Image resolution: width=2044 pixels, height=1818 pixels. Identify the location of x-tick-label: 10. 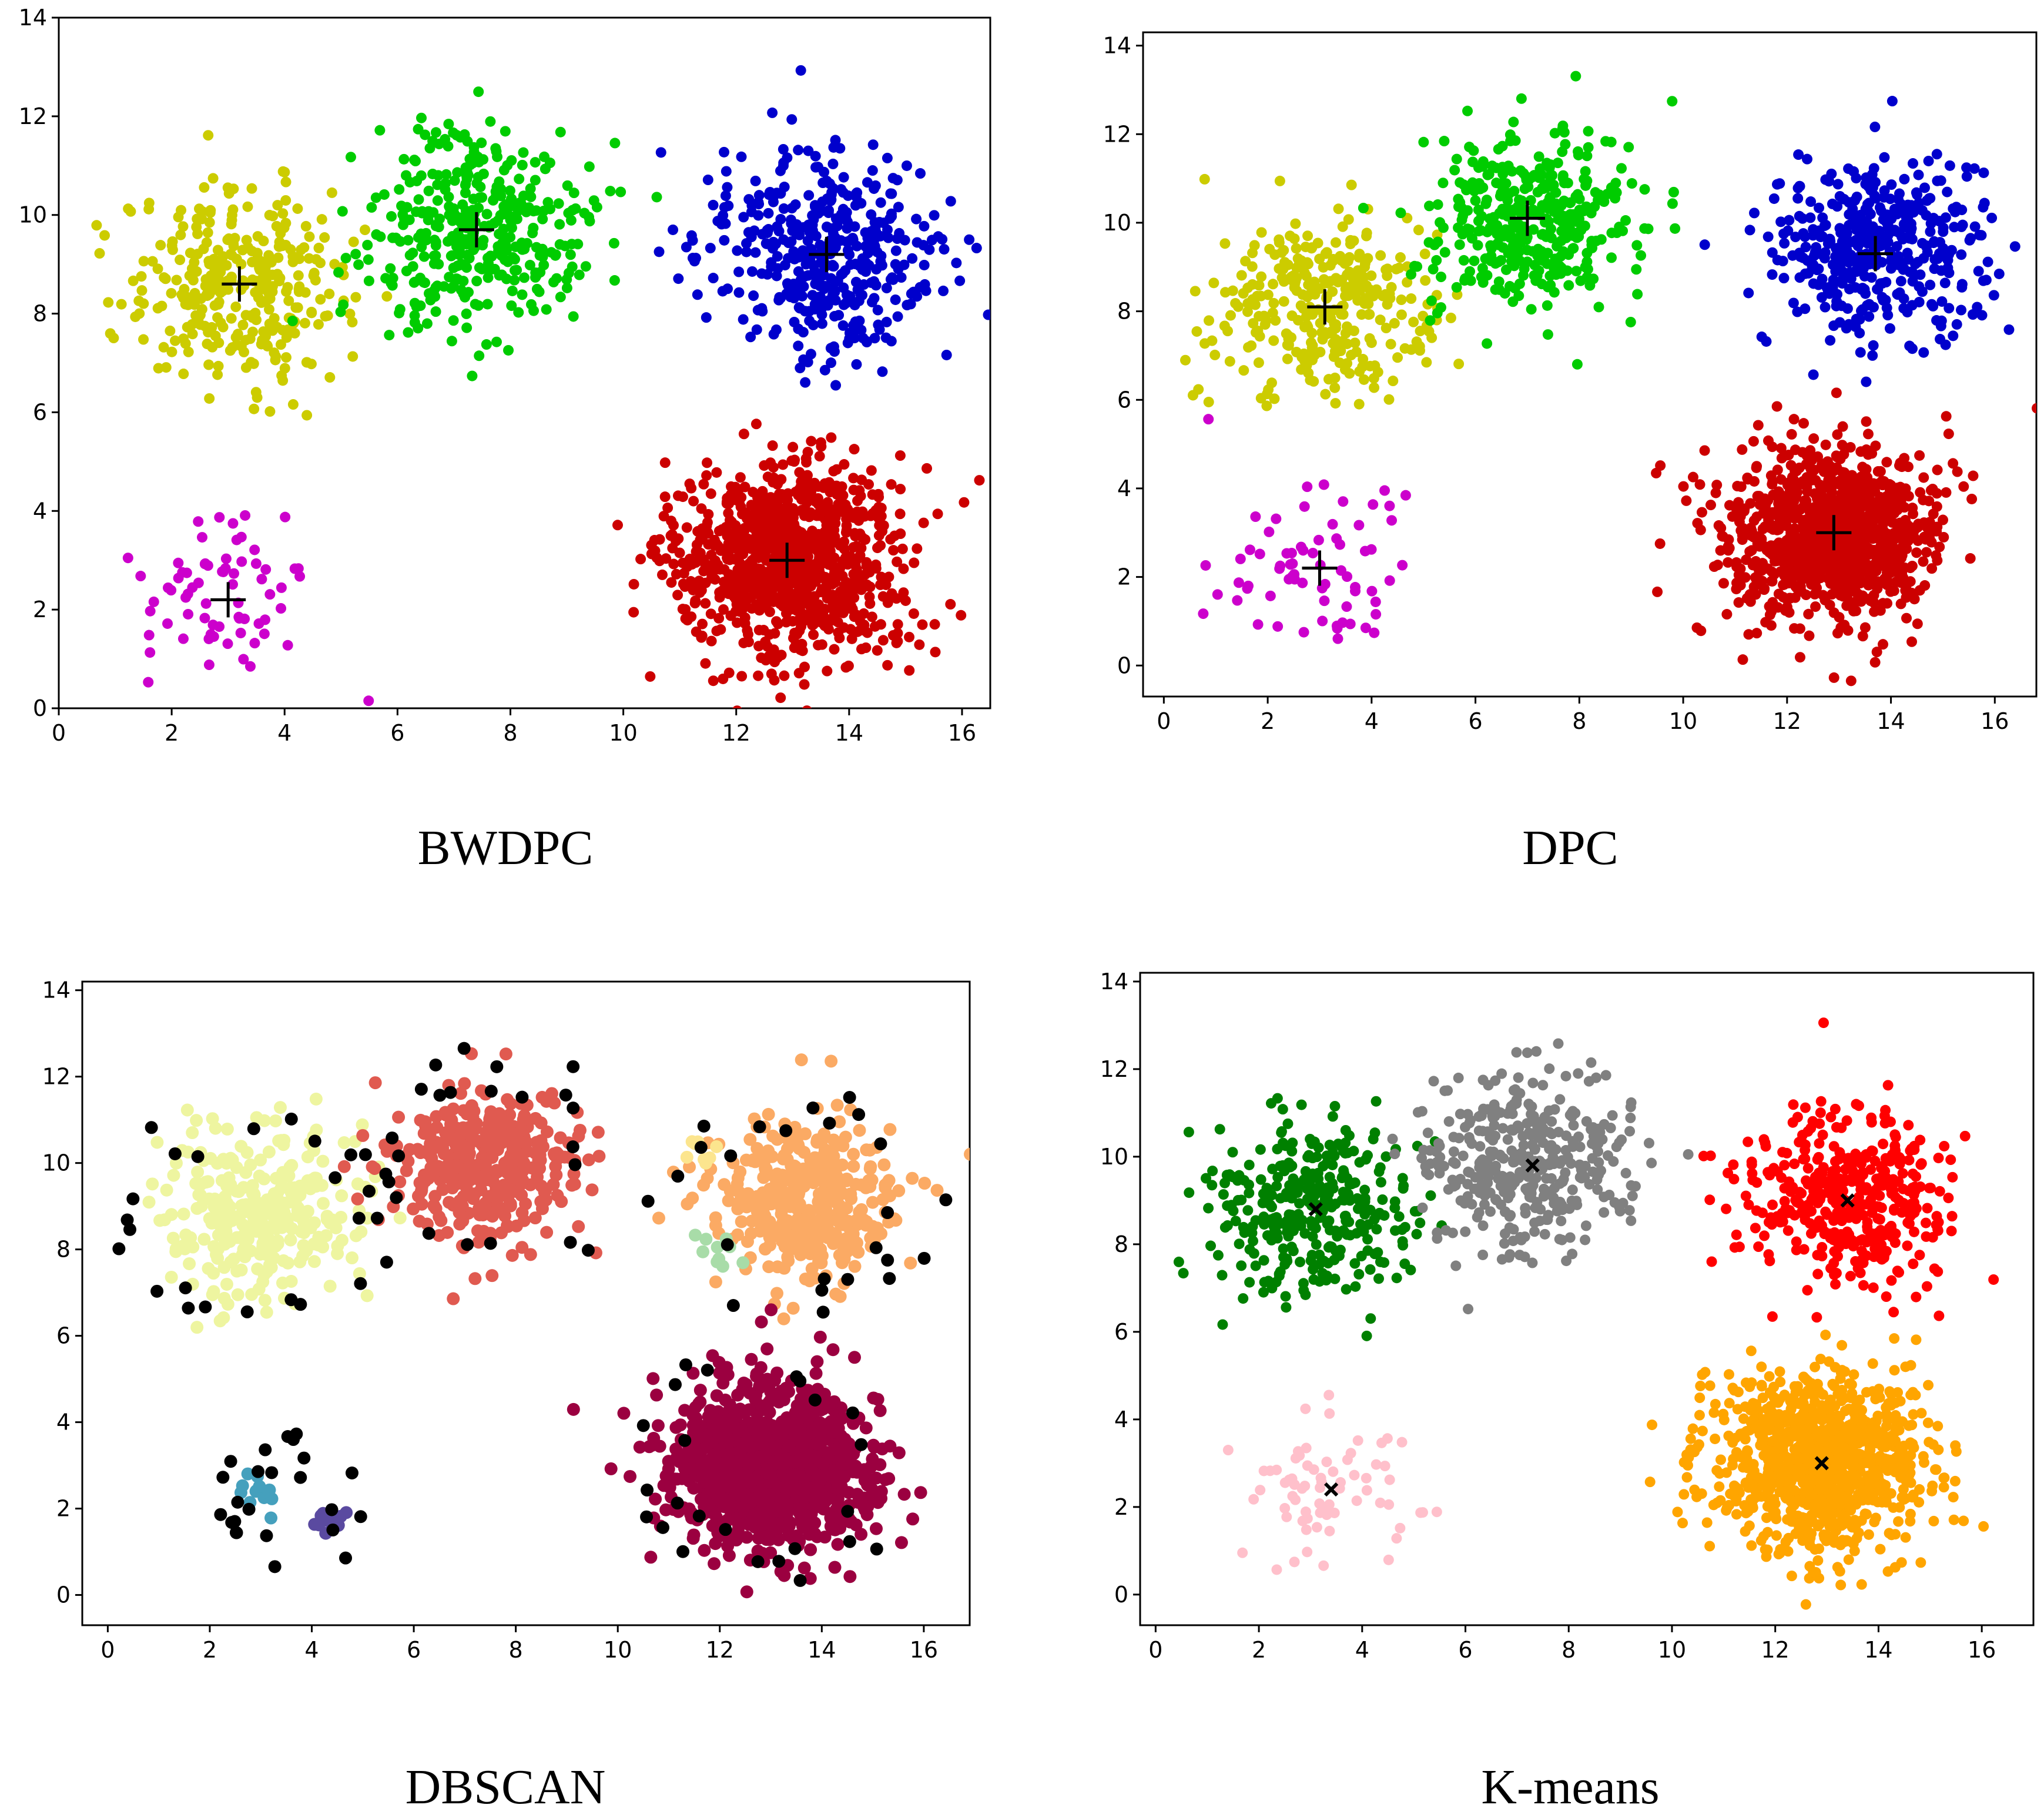
(1683, 721).